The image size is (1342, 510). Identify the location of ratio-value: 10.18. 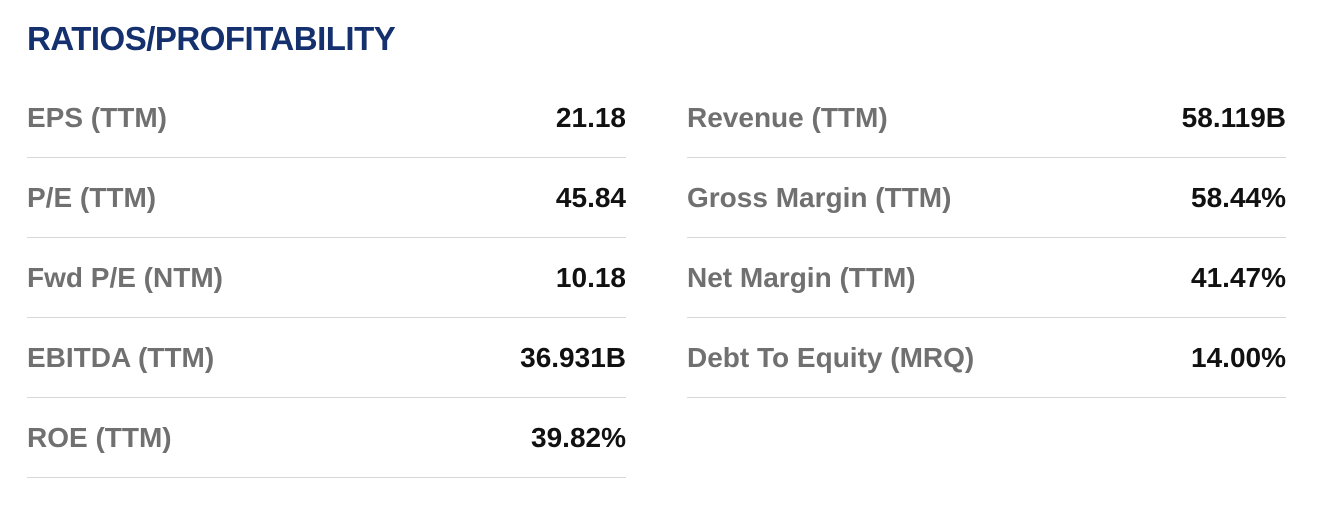
(590, 277).